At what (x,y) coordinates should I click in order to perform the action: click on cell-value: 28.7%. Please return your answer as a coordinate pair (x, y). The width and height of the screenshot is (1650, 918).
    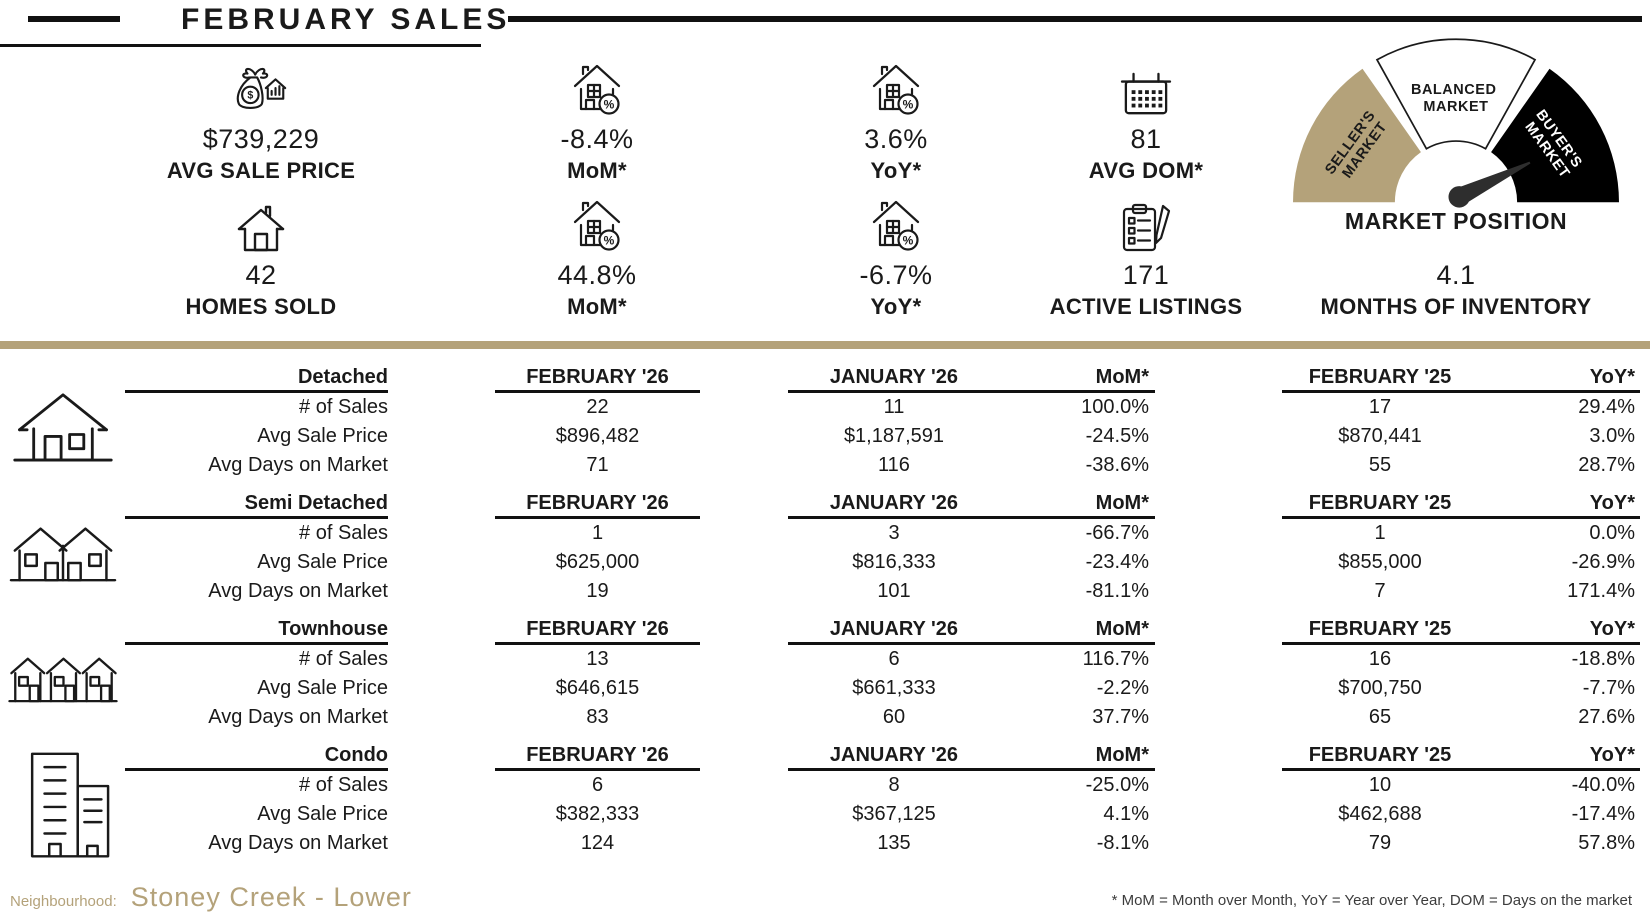
    Looking at the image, I should click on (1606, 465).